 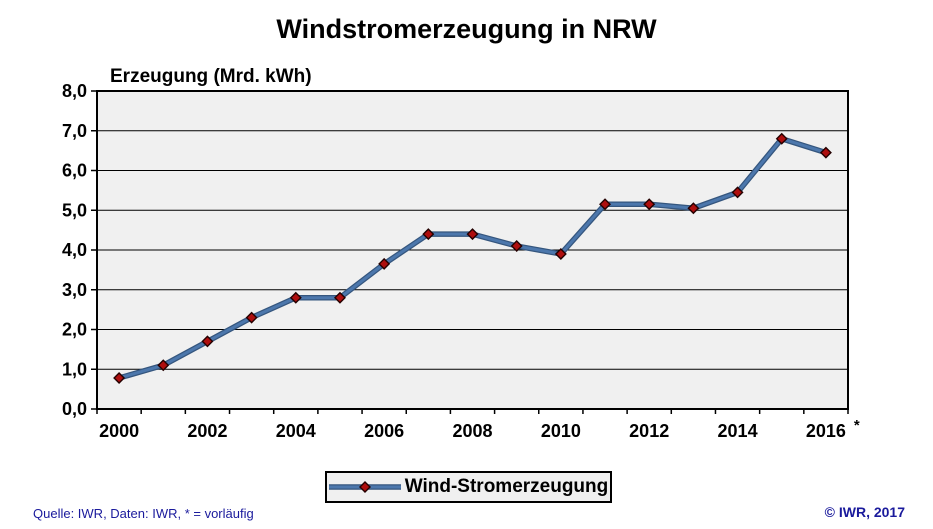 What do you see at coordinates (143, 513) in the screenshot?
I see `source-note: Quelle: IWR, Daten: IWR, * = vorläufig` at bounding box center [143, 513].